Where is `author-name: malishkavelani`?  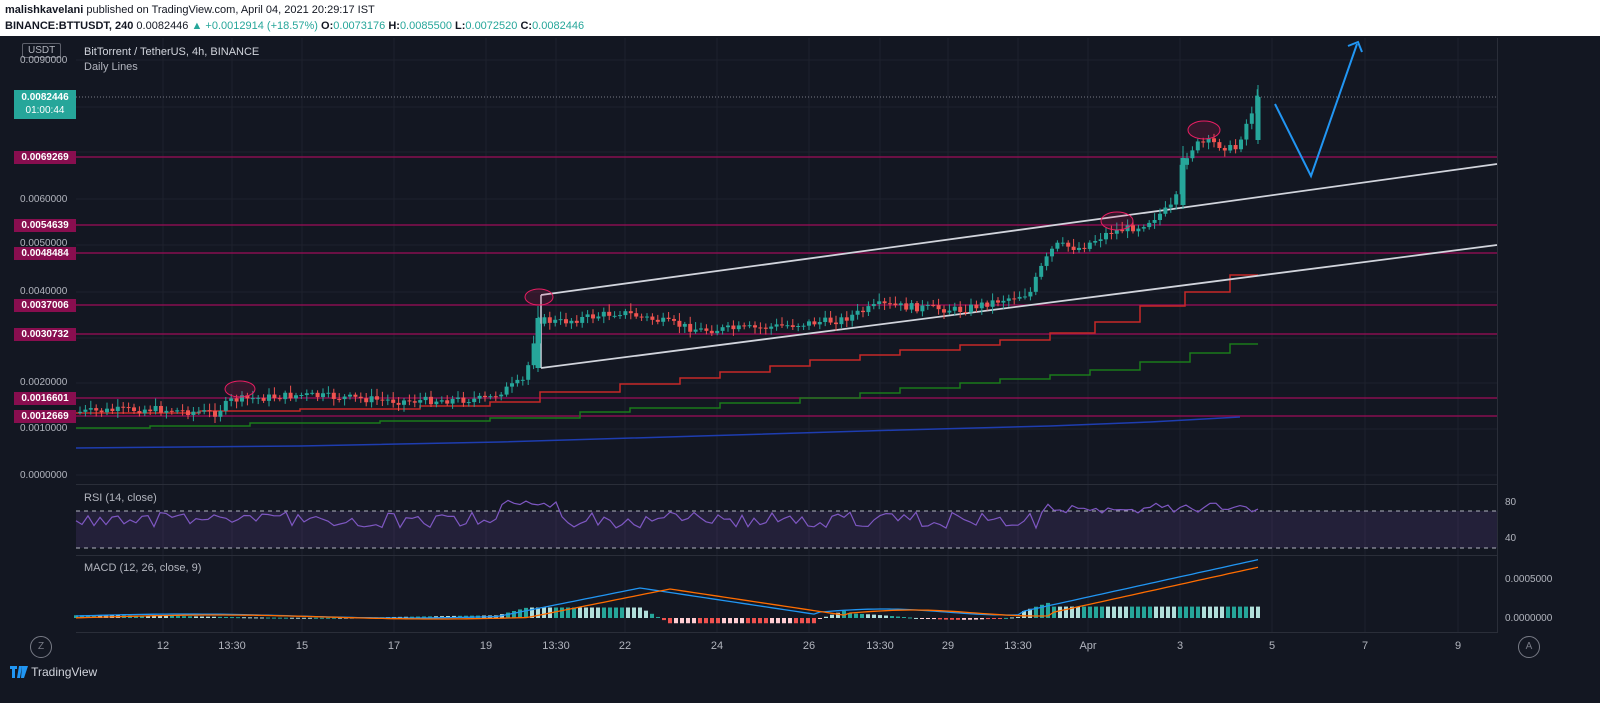
author-name: malishkavelani is located at coordinates (44, 10).